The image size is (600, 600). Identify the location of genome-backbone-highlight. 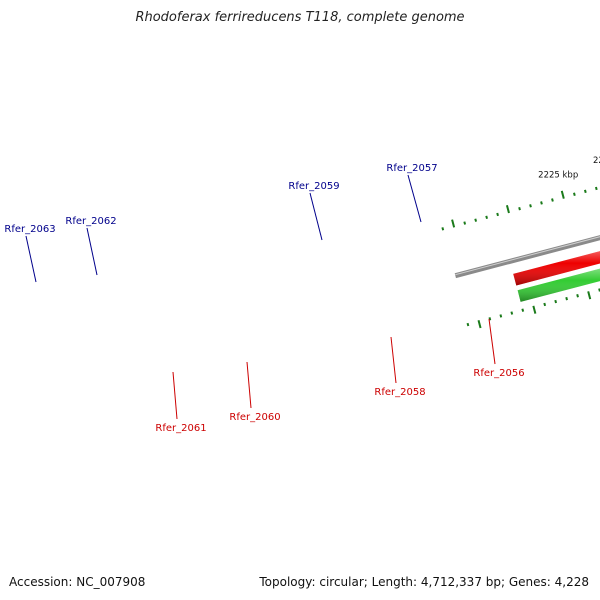
(527, 256).